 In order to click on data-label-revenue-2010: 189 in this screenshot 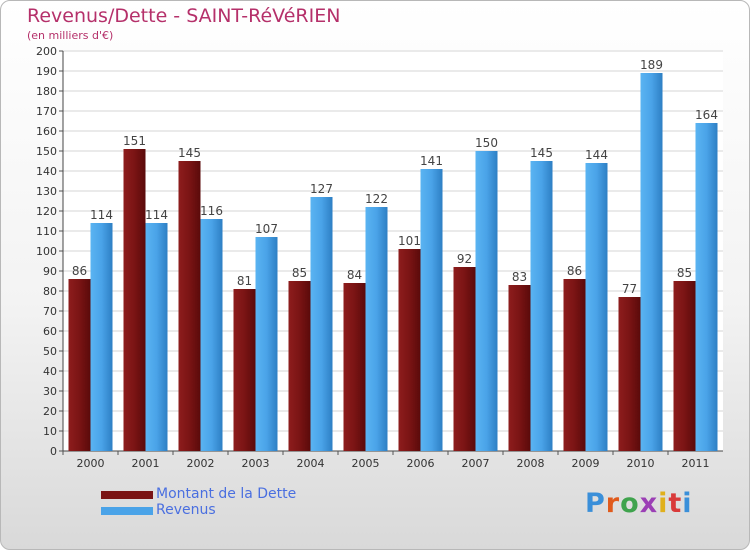, I will do `click(651, 65)`.